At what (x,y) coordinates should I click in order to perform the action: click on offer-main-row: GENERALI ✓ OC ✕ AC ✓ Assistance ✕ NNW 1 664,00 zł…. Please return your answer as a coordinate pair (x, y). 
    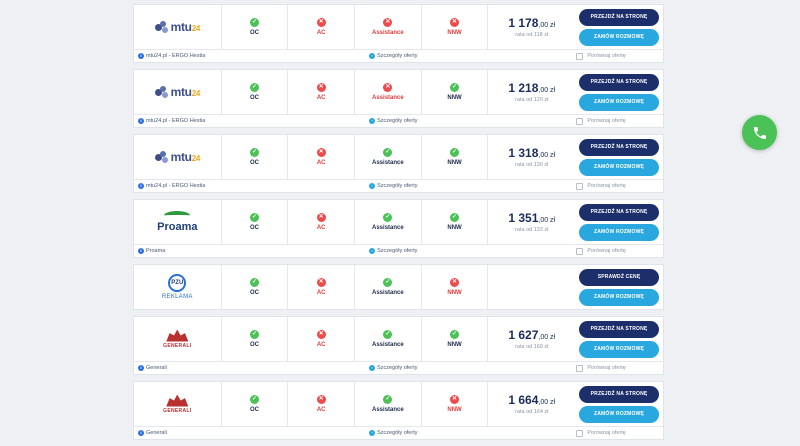
    Looking at the image, I should click on (398, 404).